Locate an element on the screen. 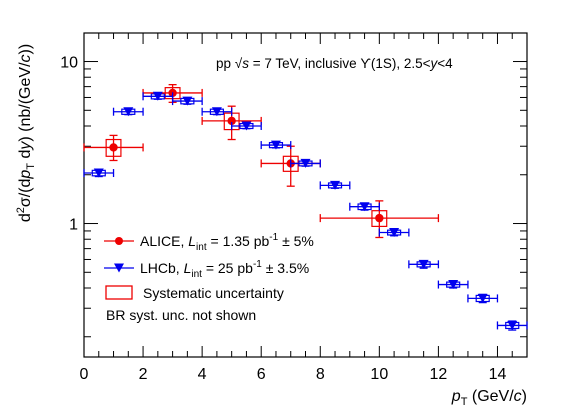 The width and height of the screenshot is (567, 411). legend-alice-marker is located at coordinates (119, 241).